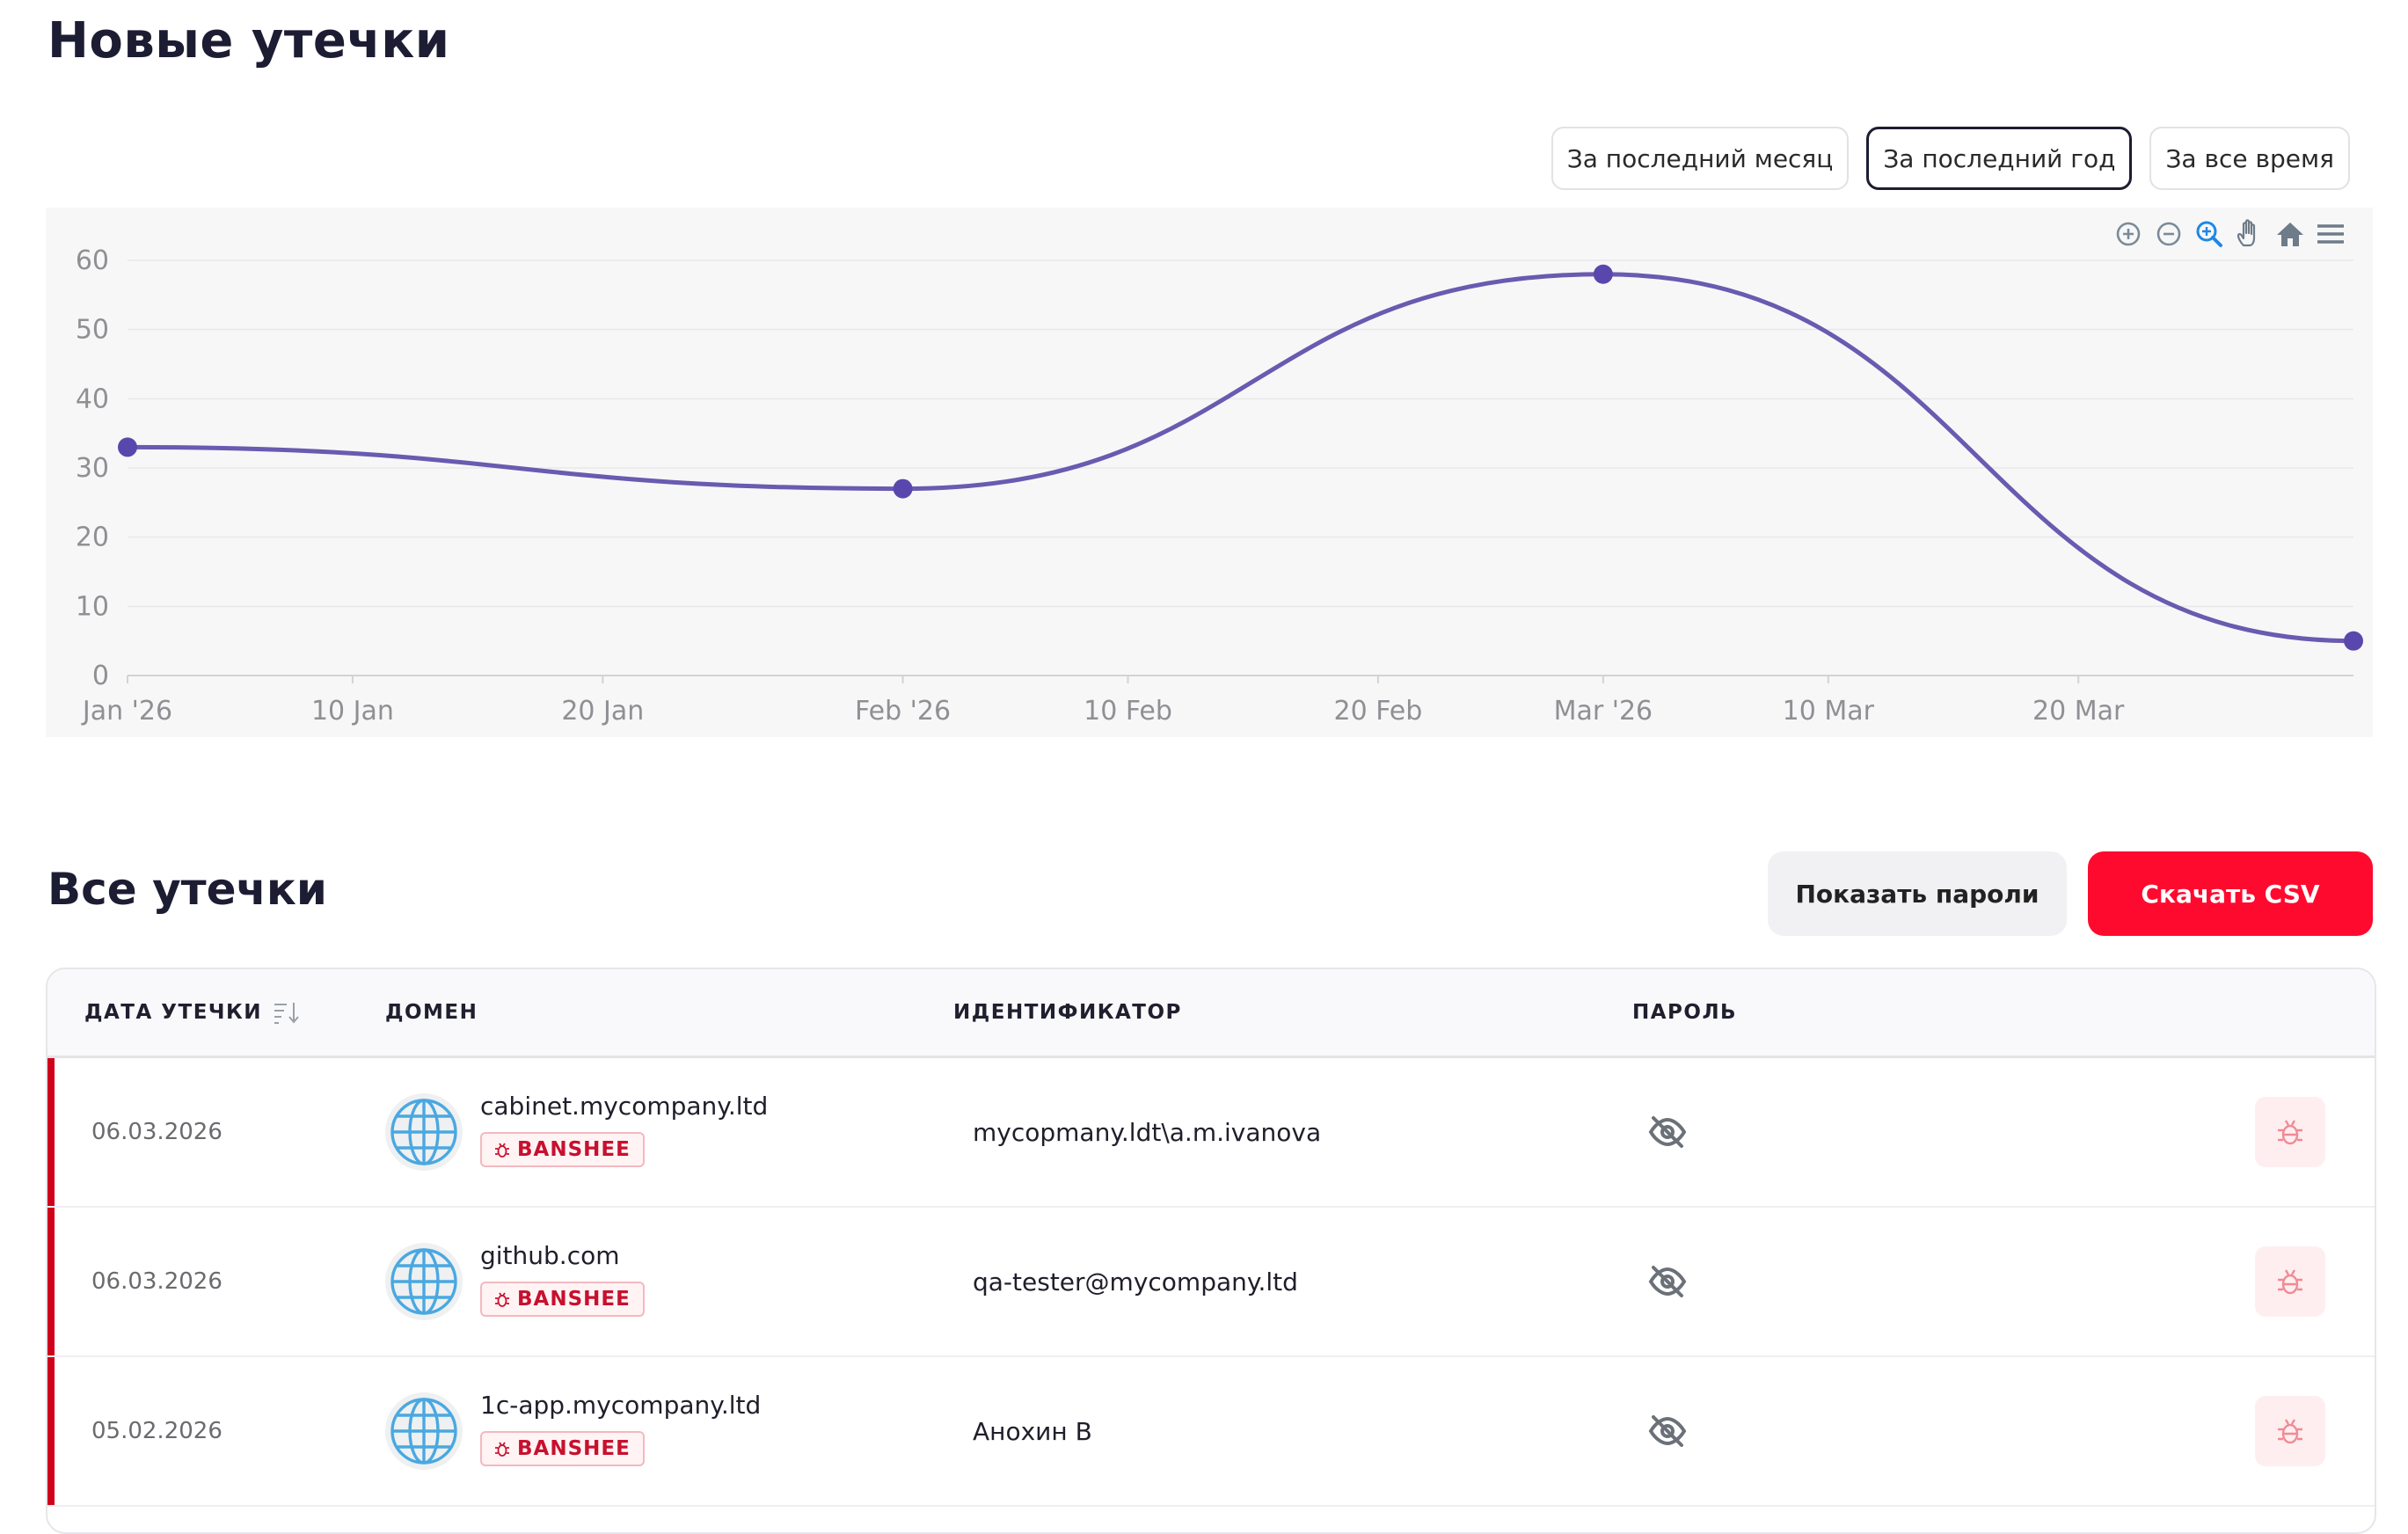 The height and width of the screenshot is (1534, 2408). I want to click on tab-last-month: За последний месяц, so click(1700, 158).